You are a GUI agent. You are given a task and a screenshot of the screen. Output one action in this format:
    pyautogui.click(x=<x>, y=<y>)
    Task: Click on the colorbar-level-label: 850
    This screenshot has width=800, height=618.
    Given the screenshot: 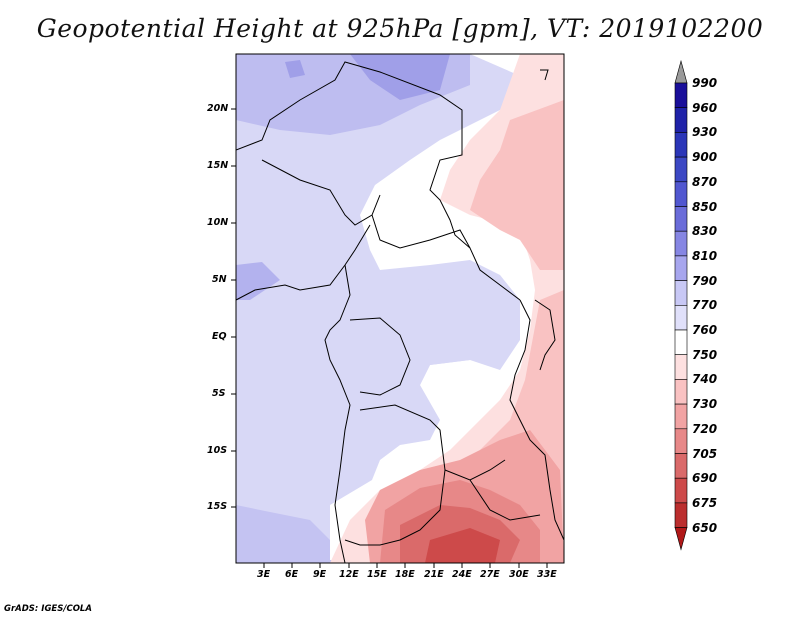 What is the action you would take?
    pyautogui.click(x=705, y=206)
    